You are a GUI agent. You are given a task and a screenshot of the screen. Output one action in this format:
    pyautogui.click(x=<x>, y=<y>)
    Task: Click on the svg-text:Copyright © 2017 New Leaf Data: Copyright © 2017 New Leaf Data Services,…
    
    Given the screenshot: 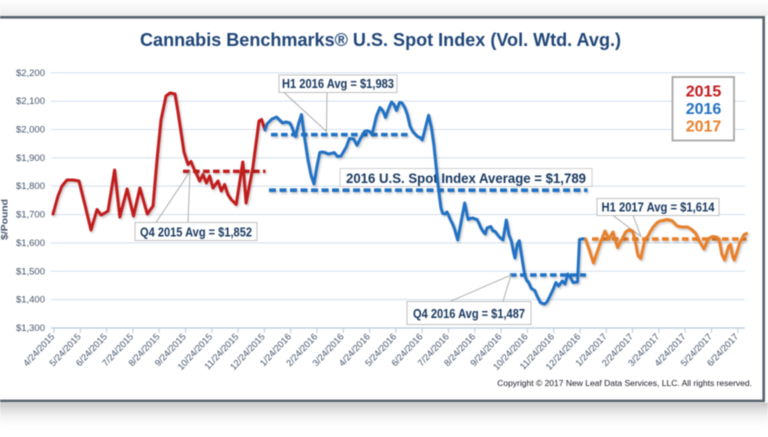 What is the action you would take?
    pyautogui.click(x=624, y=383)
    